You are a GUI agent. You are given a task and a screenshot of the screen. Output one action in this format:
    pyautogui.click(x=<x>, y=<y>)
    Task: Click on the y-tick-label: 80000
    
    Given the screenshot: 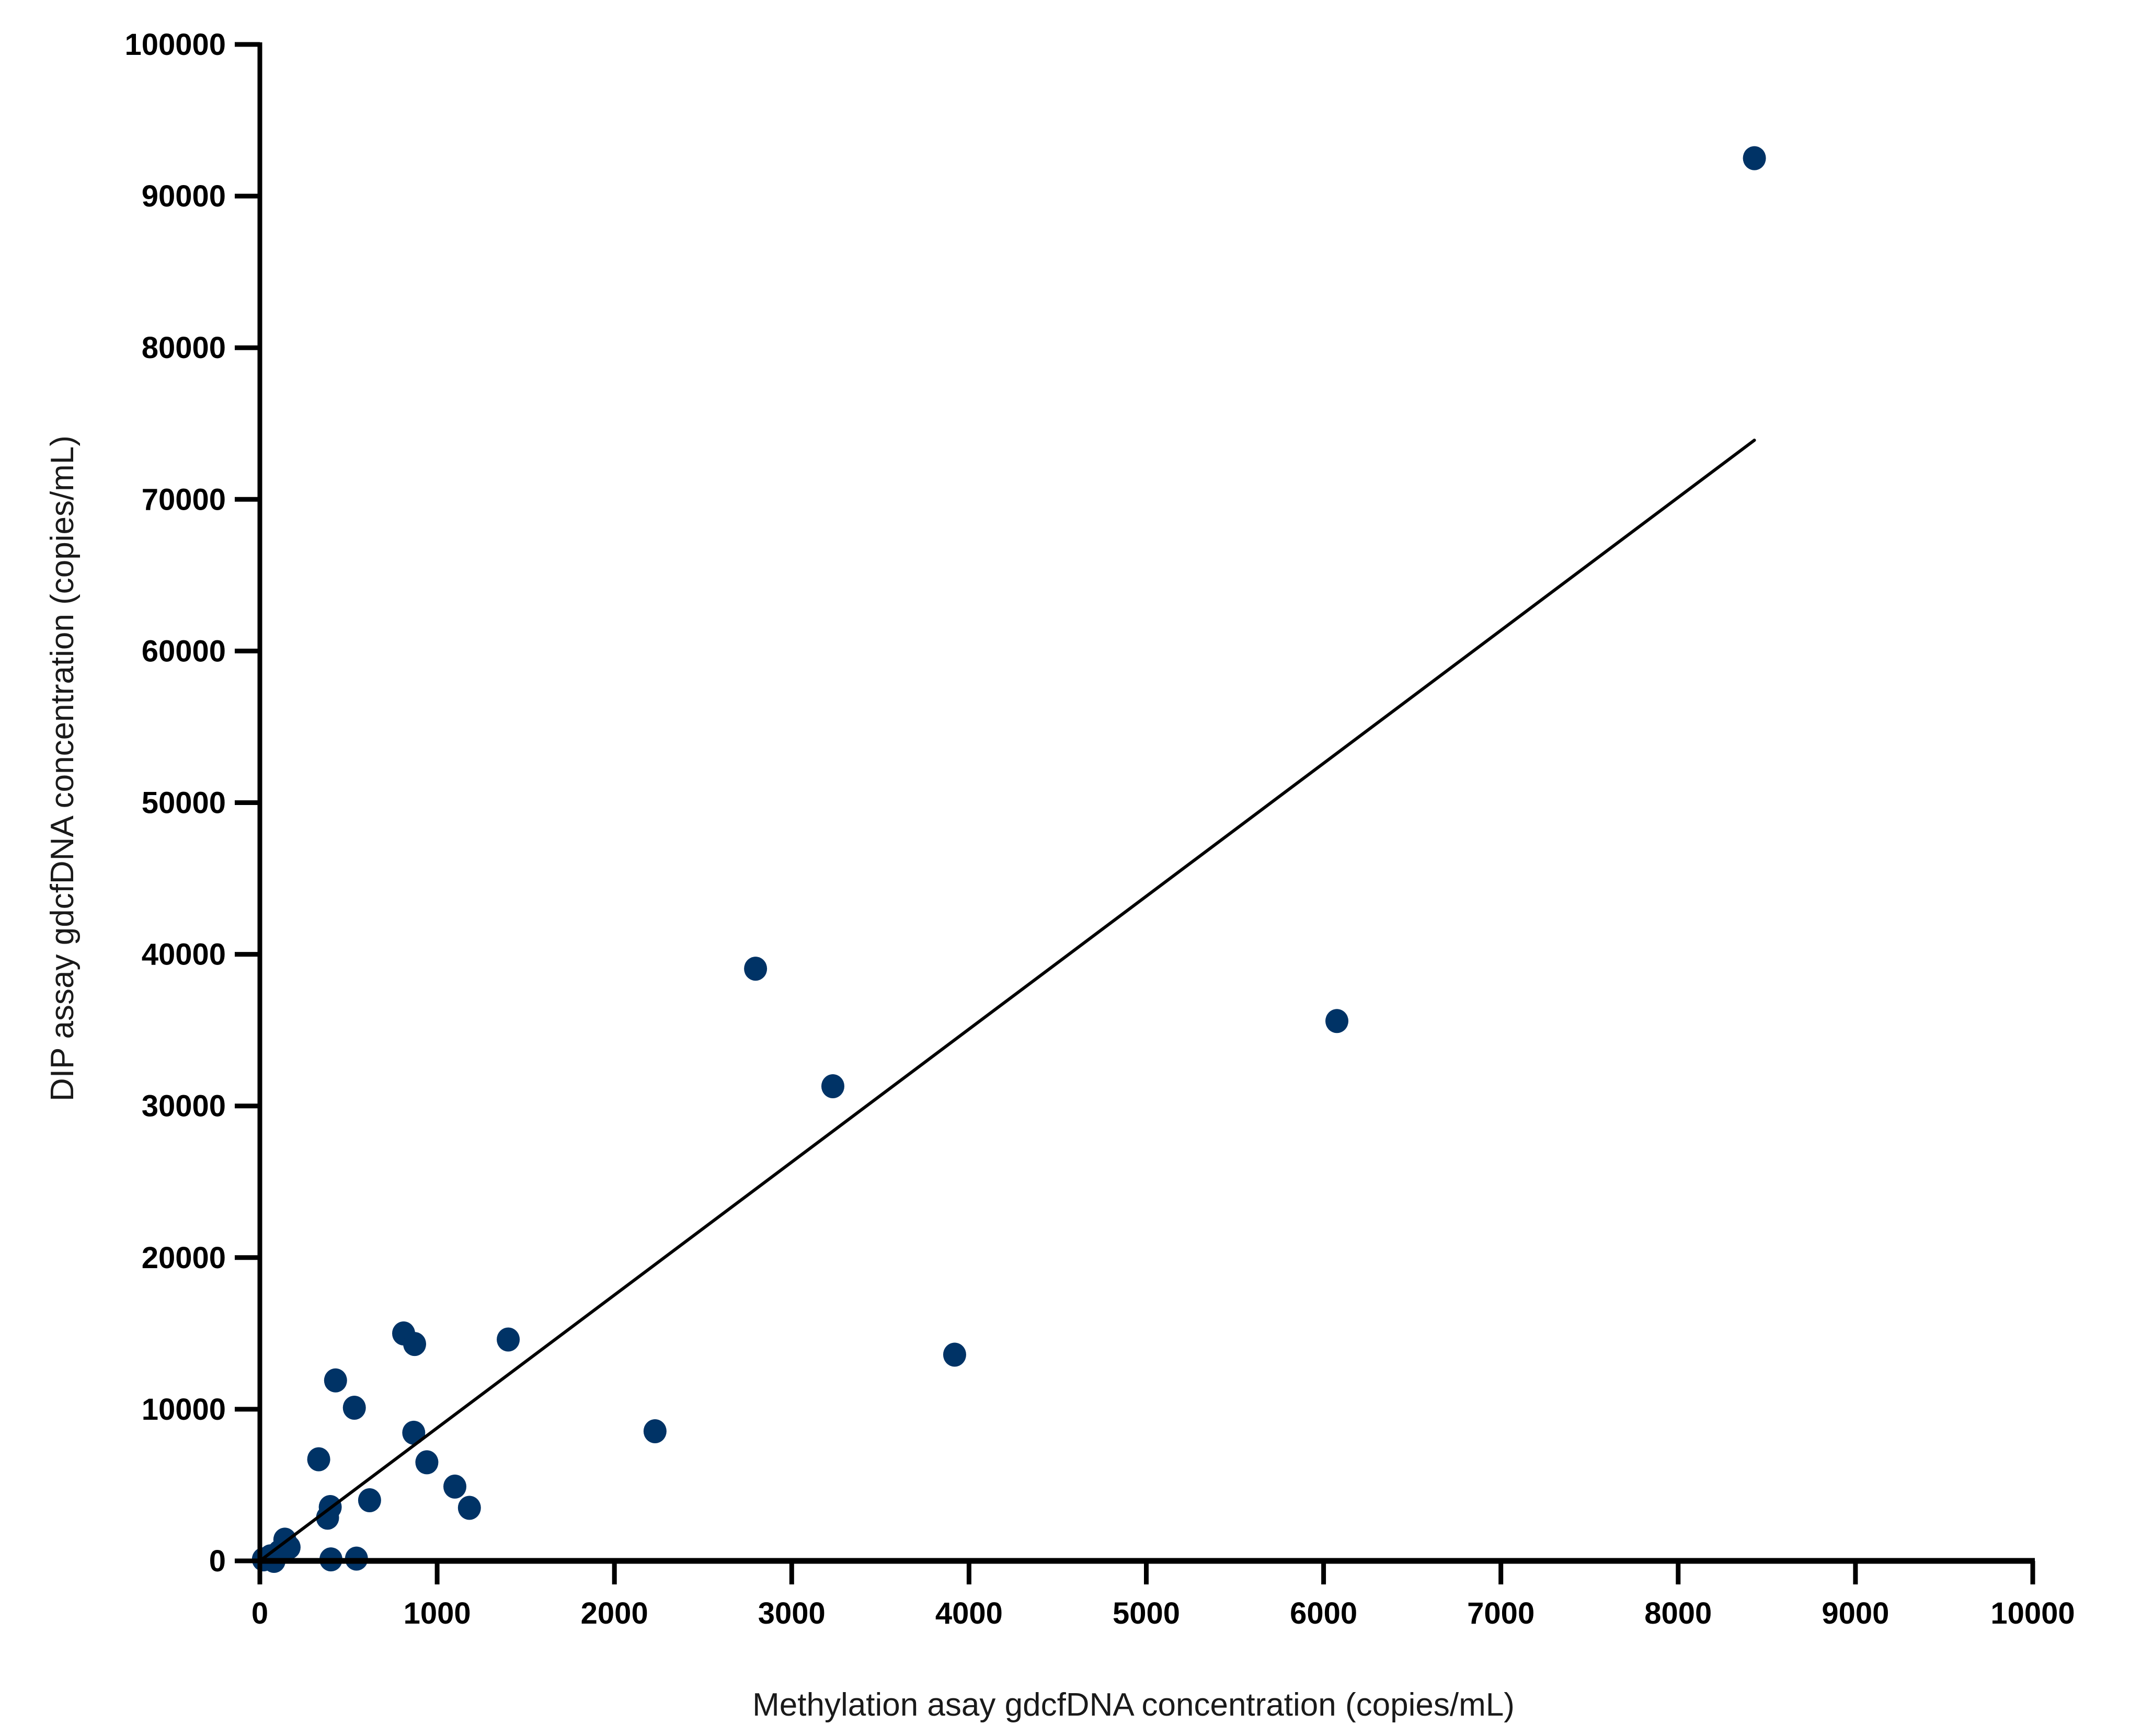 What is the action you would take?
    pyautogui.click(x=184, y=348)
    